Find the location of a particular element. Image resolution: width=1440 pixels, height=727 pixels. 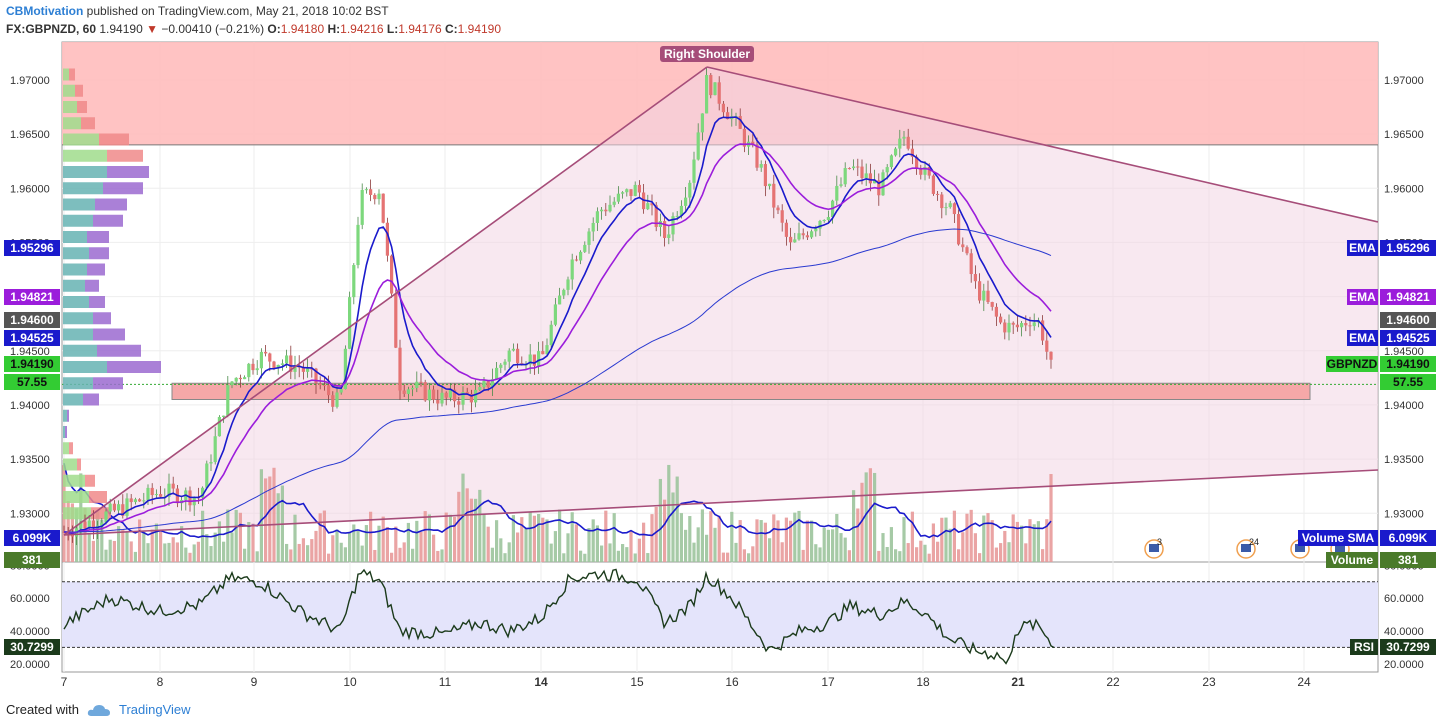

rsi-tick-left: 40.0000 is located at coordinates (30, 632).